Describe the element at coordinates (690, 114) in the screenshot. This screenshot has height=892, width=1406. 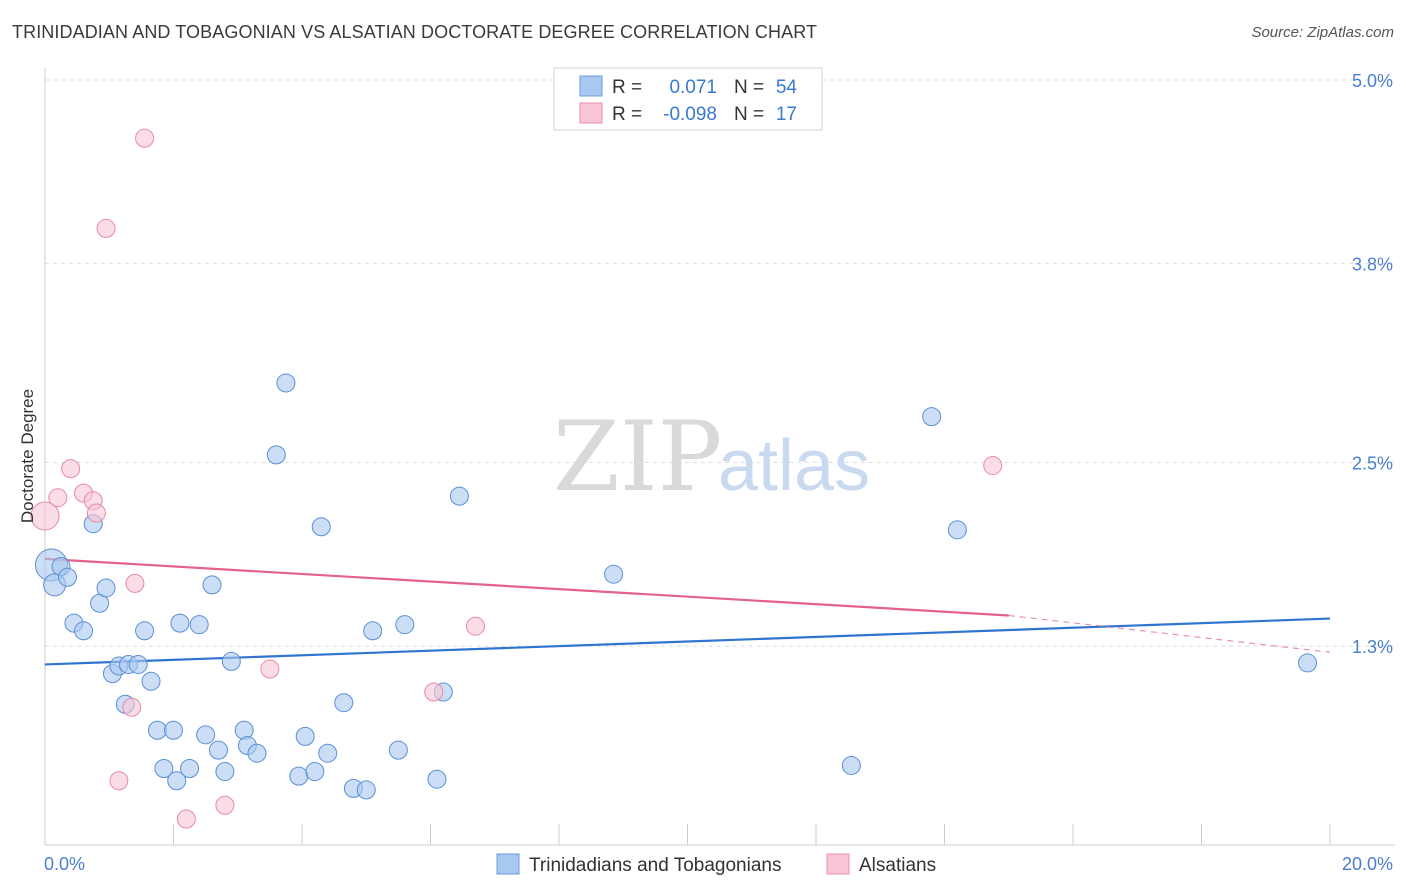
I see `stats-r-value-pink: -0.098` at that location.